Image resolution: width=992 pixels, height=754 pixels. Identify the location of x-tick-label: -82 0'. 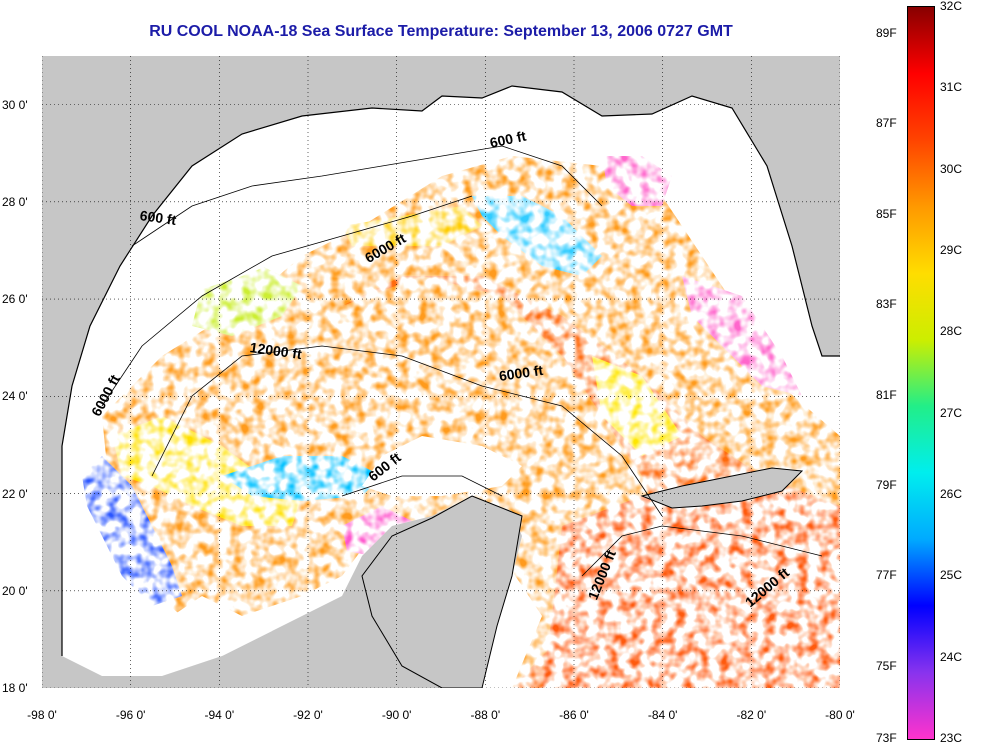
(751, 715).